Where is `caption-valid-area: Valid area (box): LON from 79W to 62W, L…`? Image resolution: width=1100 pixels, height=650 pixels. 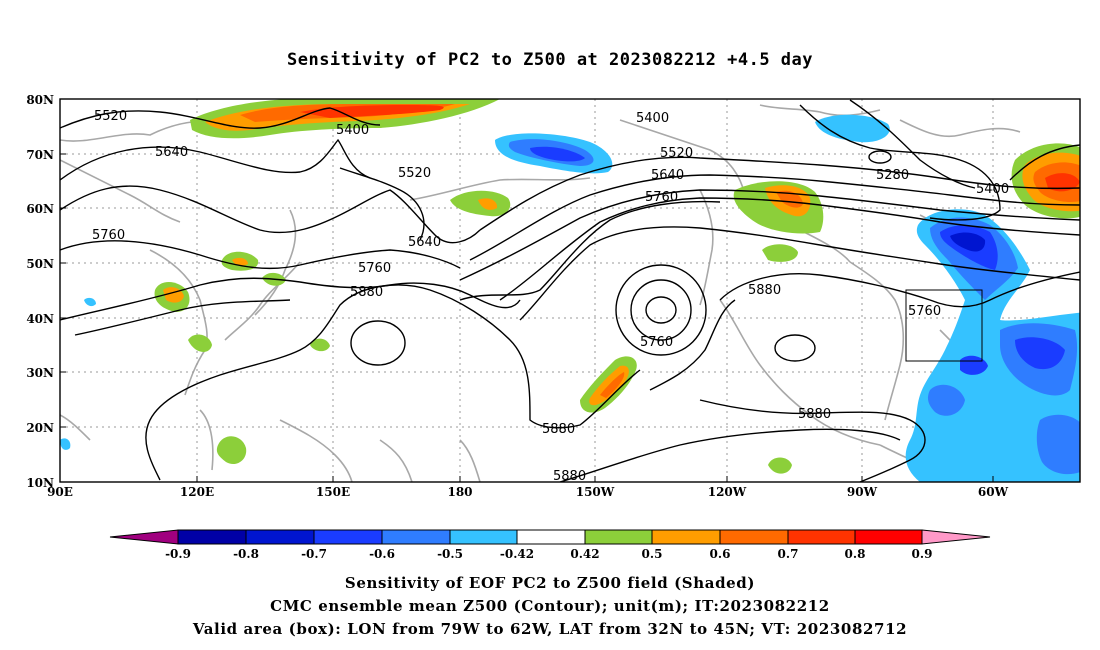 caption-valid-area: Valid area (box): LON from 79W to 62W, L… is located at coordinates (550, 629).